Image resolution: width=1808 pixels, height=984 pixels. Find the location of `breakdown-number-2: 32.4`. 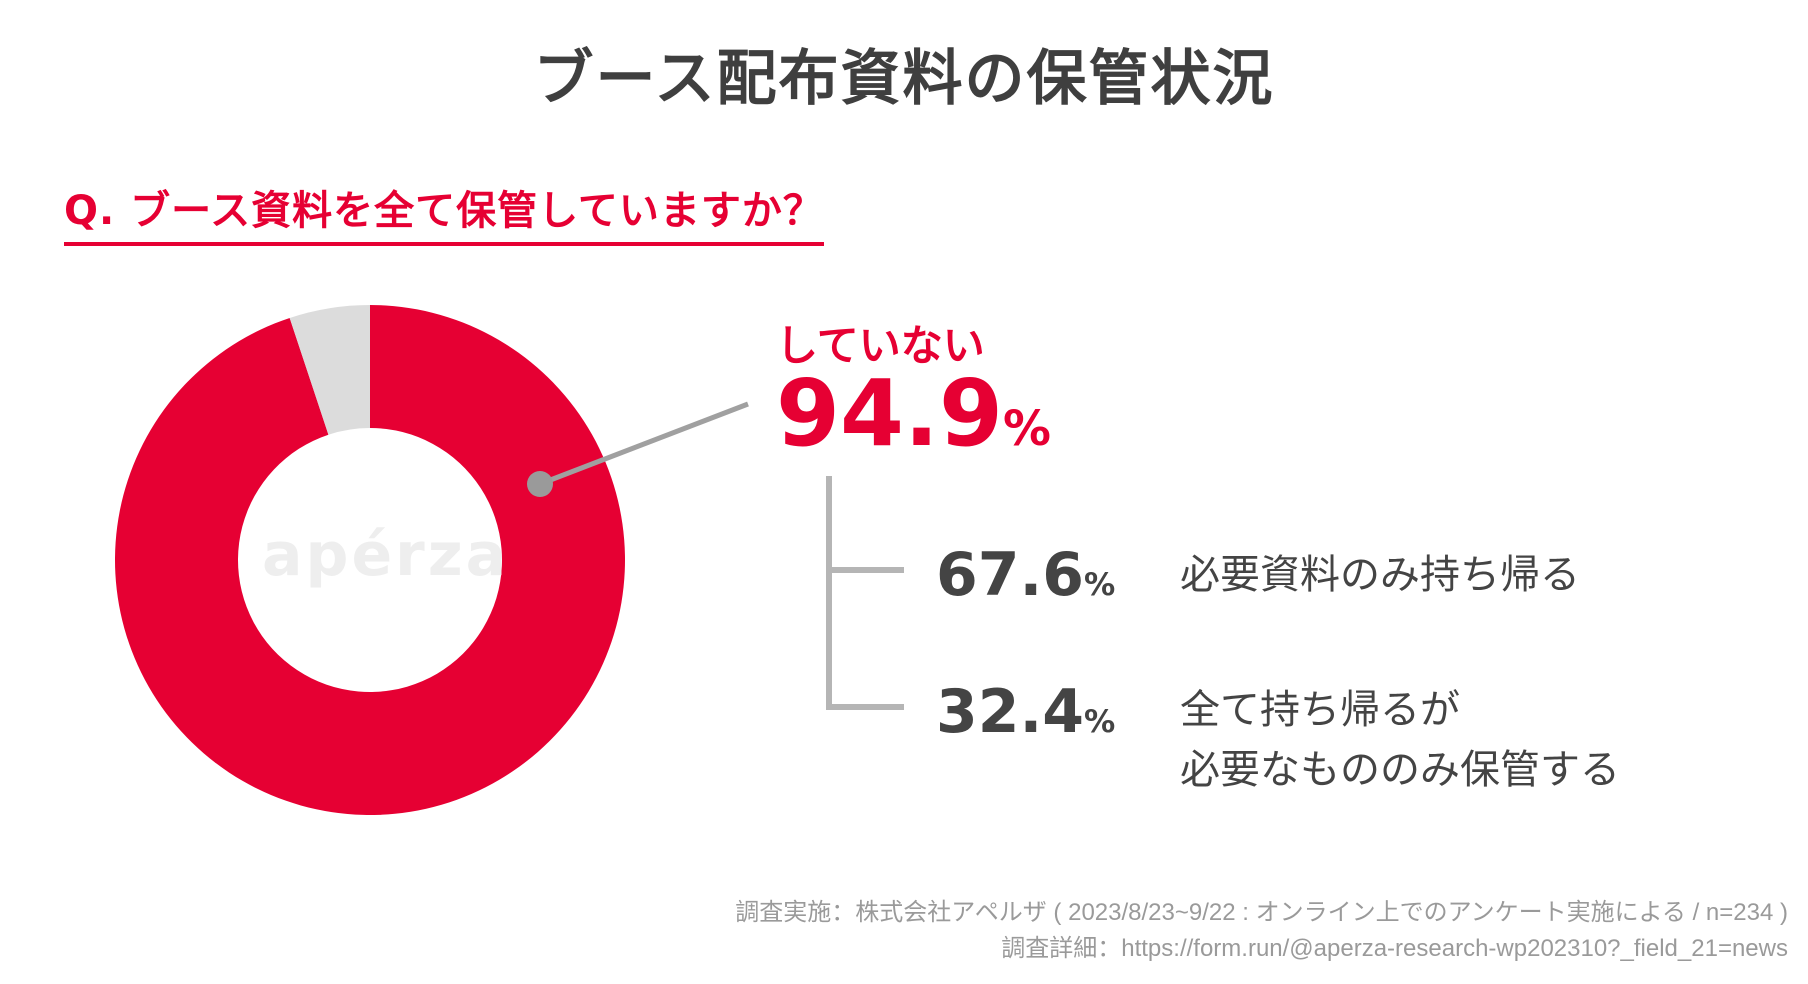

breakdown-number-2: 32.4 is located at coordinates (1010, 712).